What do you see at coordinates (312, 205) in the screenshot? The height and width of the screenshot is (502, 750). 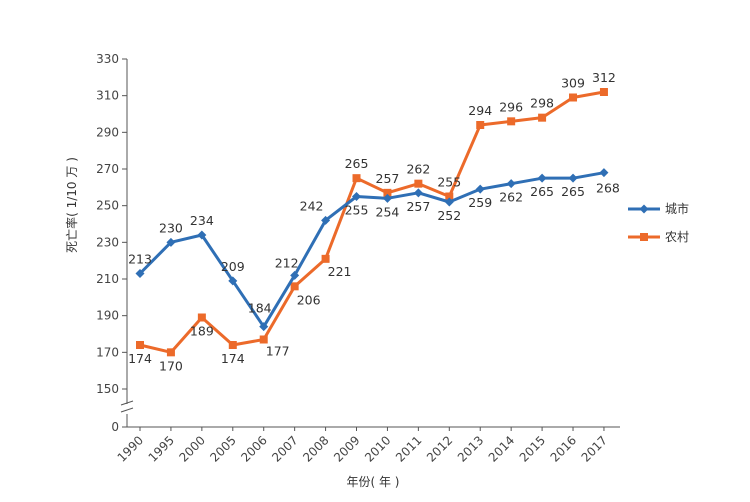 I see `data-label: 242` at bounding box center [312, 205].